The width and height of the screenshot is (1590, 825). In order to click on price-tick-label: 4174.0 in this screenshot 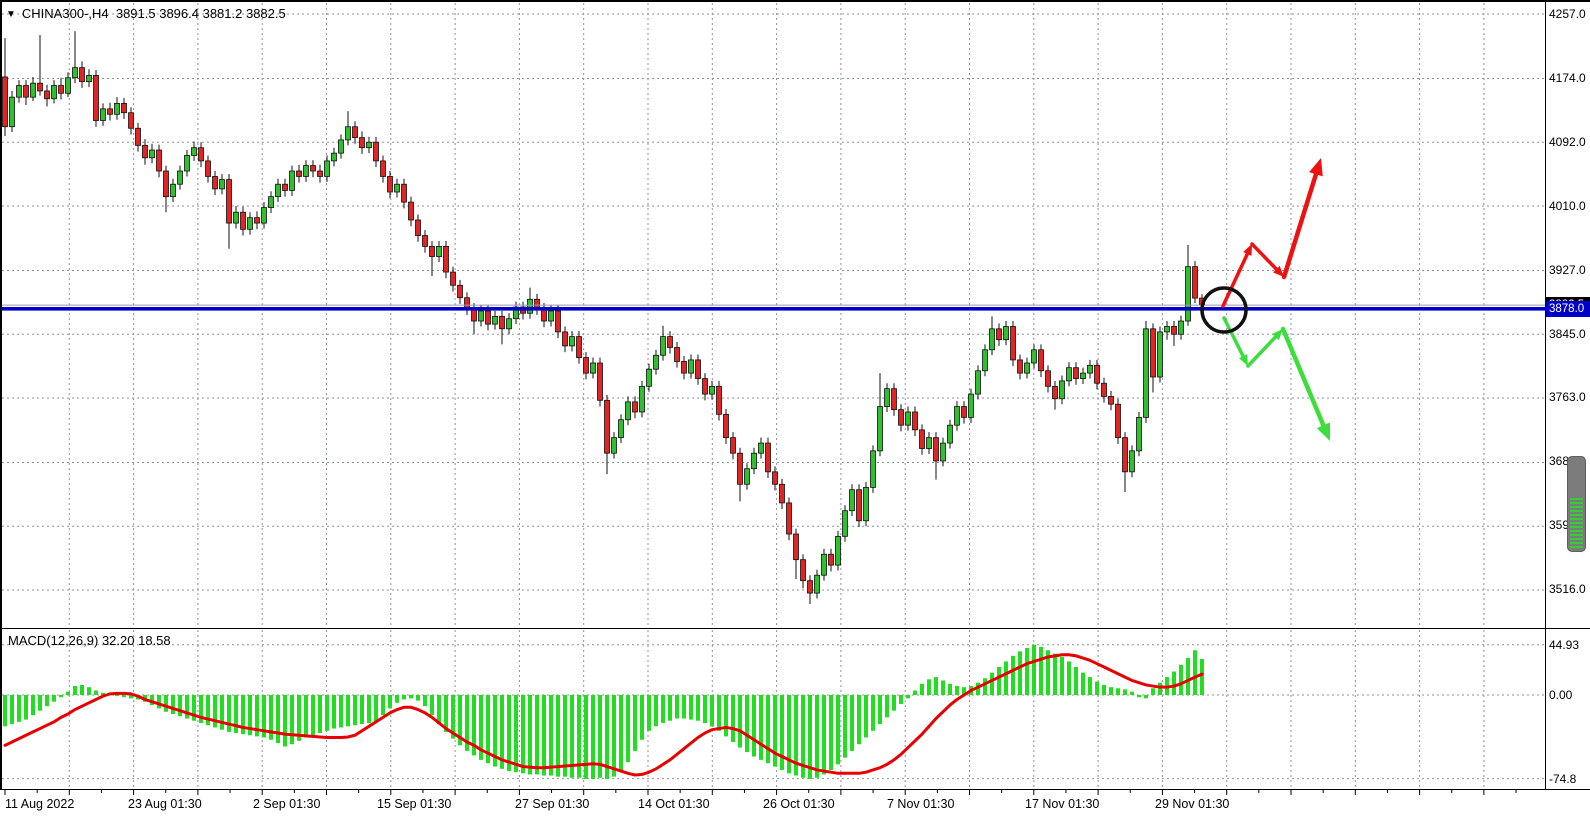, I will do `click(1567, 78)`.